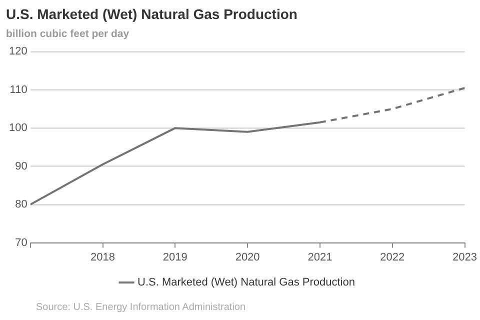 The height and width of the screenshot is (320, 480). What do you see at coordinates (152, 14) in the screenshot?
I see `chart-title: U.S. Marketed (Wet) Natural Gas Production` at bounding box center [152, 14].